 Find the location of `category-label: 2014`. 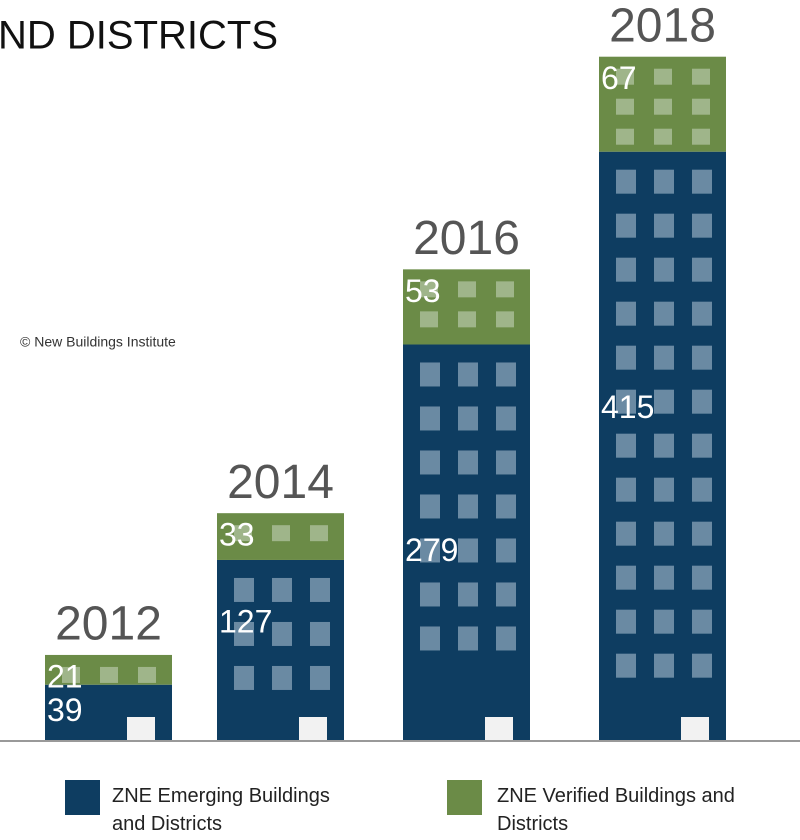

category-label: 2014 is located at coordinates (280, 482).